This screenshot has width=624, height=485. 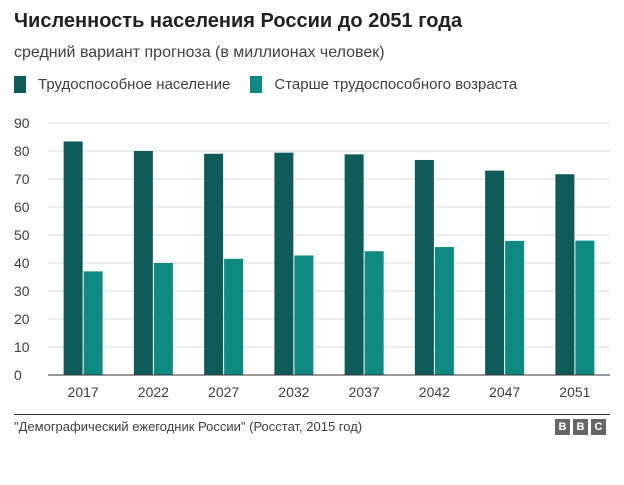 I want to click on y-tick-label: 60, so click(x=22, y=207).